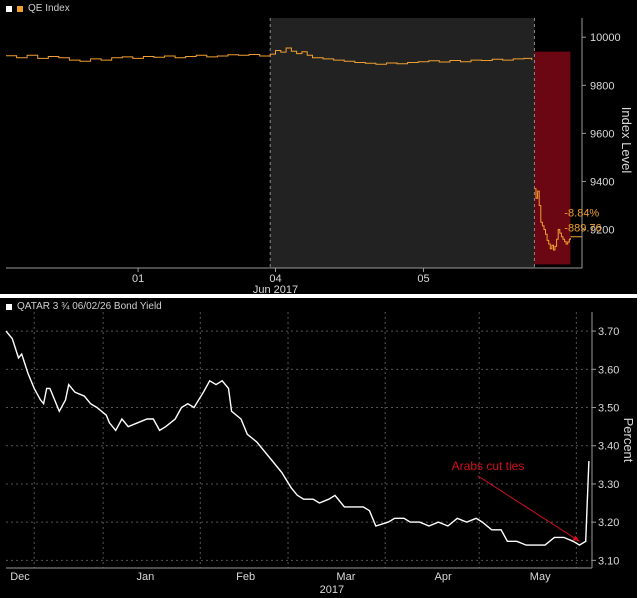  What do you see at coordinates (576, 538) in the screenshot?
I see `annotation-arrowhead` at bounding box center [576, 538].